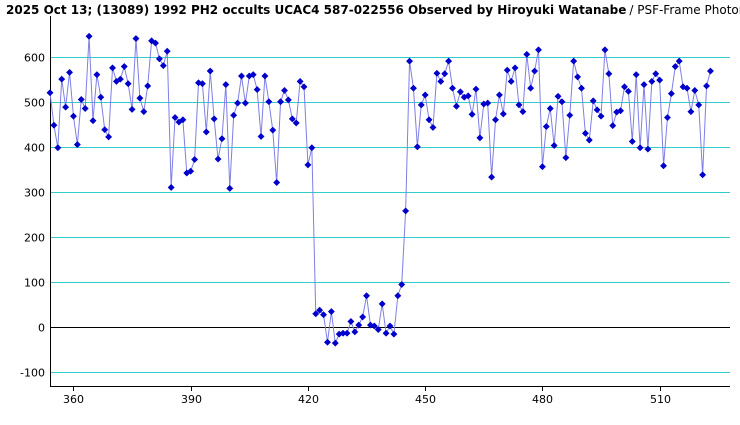  Describe the element at coordinates (191, 399) in the screenshot. I see `x-tick-label: 390` at that location.